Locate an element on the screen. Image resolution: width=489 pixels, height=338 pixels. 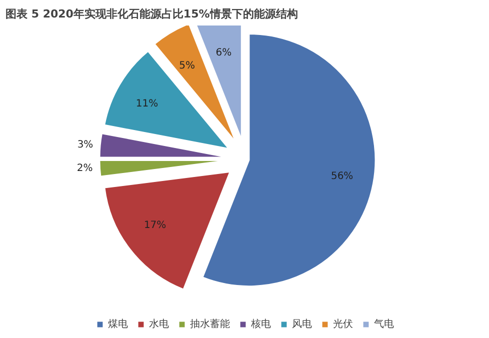
data-label: 56% is located at coordinates (342, 176).